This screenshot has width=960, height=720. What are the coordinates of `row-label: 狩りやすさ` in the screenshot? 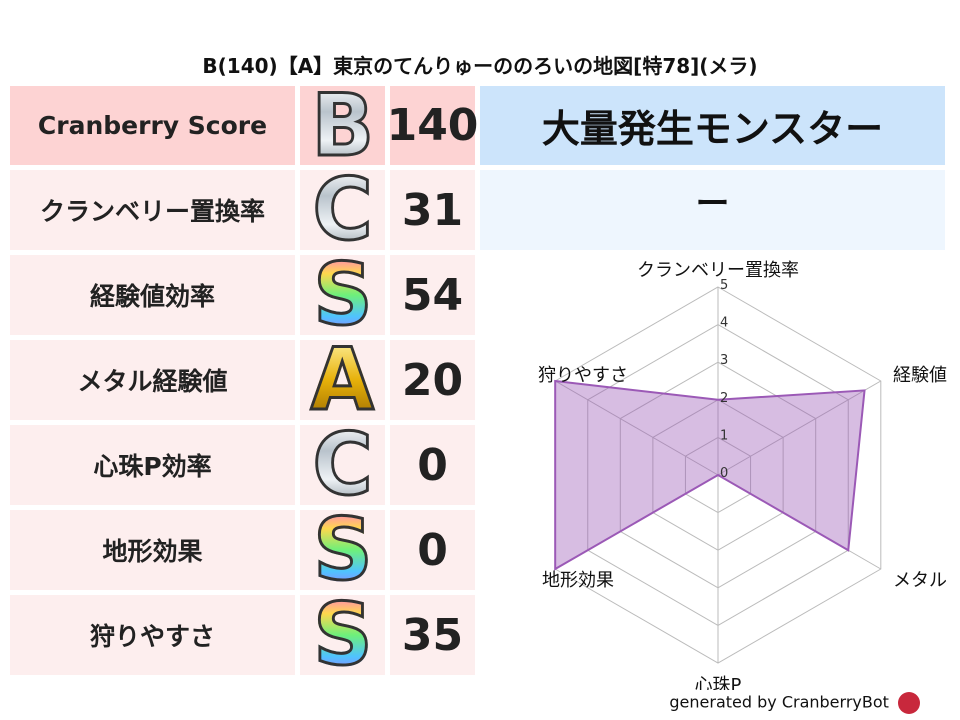 It's located at (152, 635).